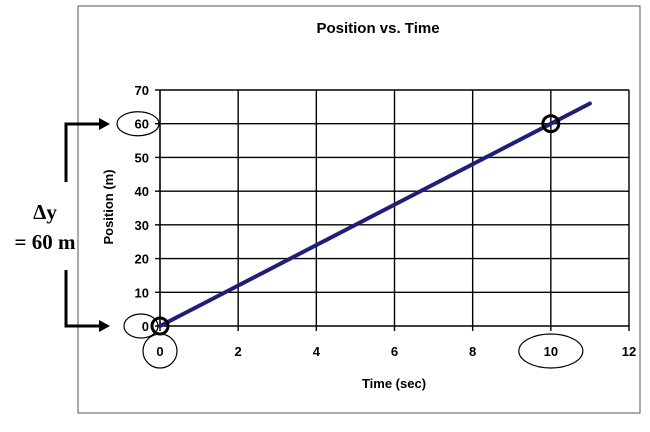  Describe the element at coordinates (62, 225) in the screenshot. I see `delta-y-annotation: Δy = 60 m` at that location.